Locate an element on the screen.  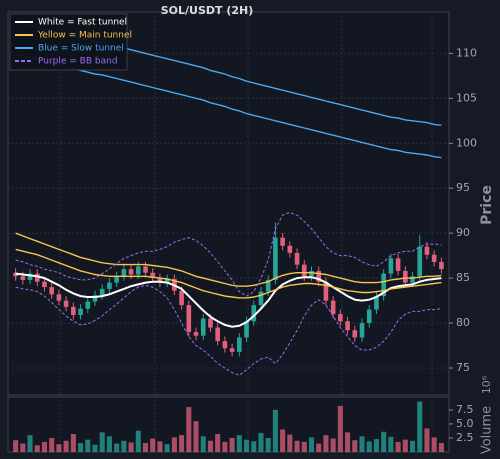
volume-tick-label: 2.5 is located at coordinates (465, 437).